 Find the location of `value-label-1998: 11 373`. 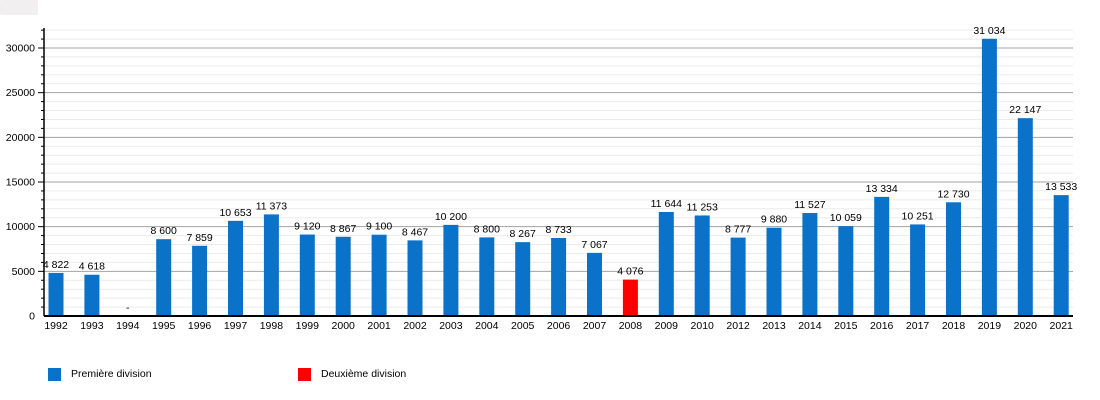

value-label-1998: 11 373 is located at coordinates (271, 206).